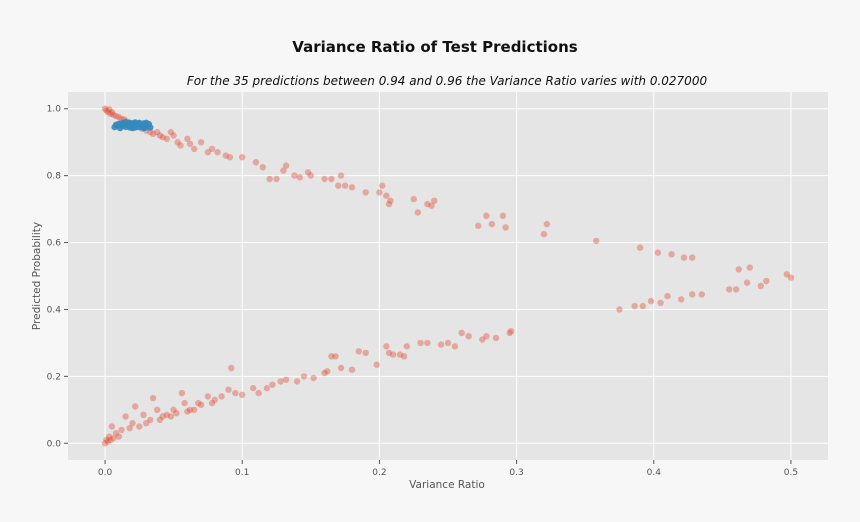 The width and height of the screenshot is (860, 522). I want to click on y-tick-label: 0.0, so click(54, 444).